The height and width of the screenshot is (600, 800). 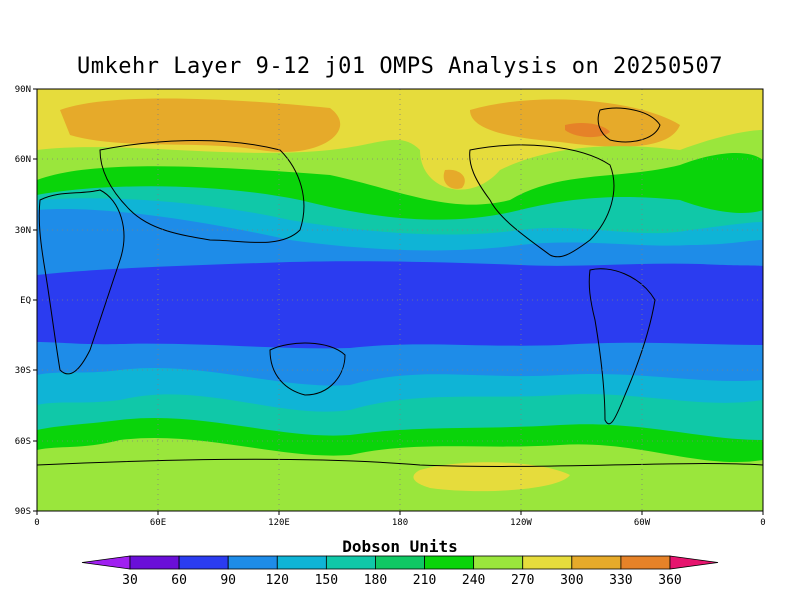 What do you see at coordinates (375, 580) in the screenshot?
I see `colorbar-level-label: 180` at bounding box center [375, 580].